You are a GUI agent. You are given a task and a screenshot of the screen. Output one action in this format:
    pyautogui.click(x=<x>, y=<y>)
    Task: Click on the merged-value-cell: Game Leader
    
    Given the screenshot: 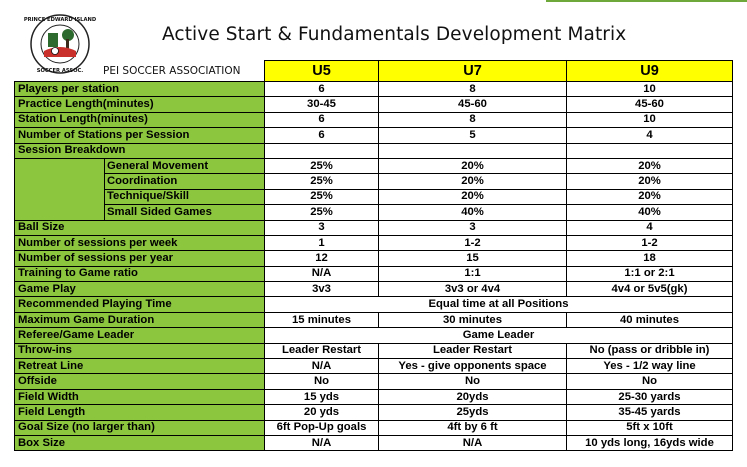 What is the action you would take?
    pyautogui.click(x=498, y=335)
    